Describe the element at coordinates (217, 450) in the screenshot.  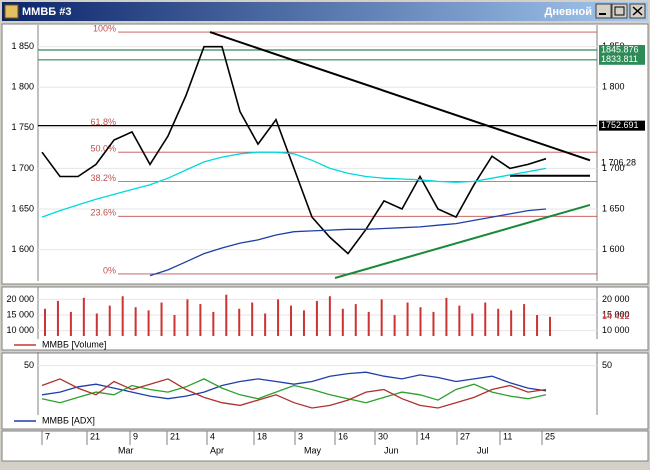
I see `x-month-label: Apr` at that location.